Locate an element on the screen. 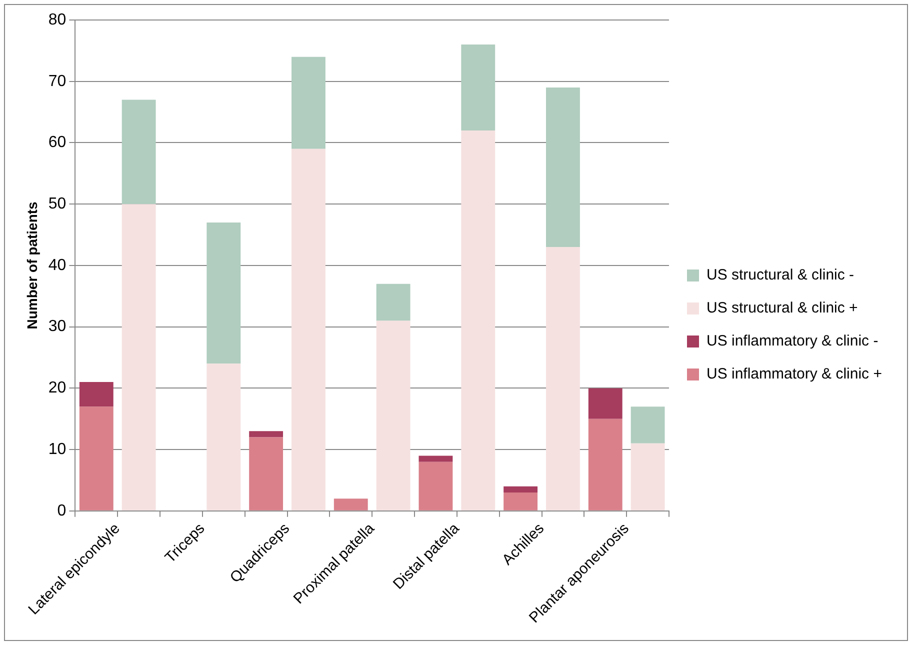  y-tick-label: 0 is located at coordinates (61, 511).